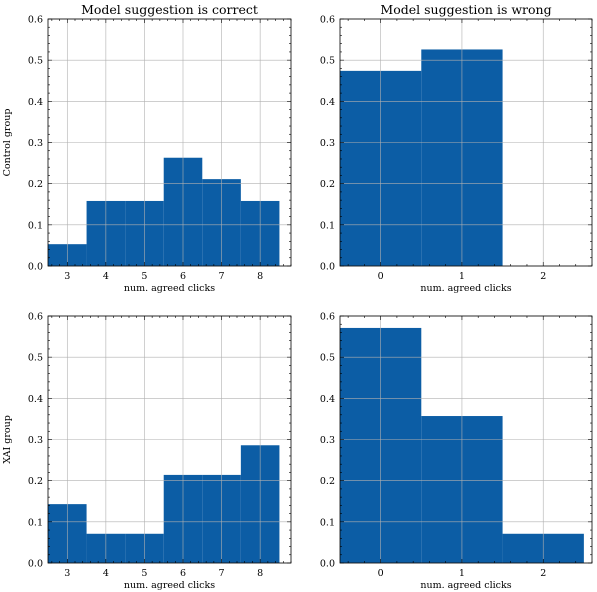 This screenshot has height=592, width=597. I want to click on chart-title: Model suggestion is correct, so click(169, 9).